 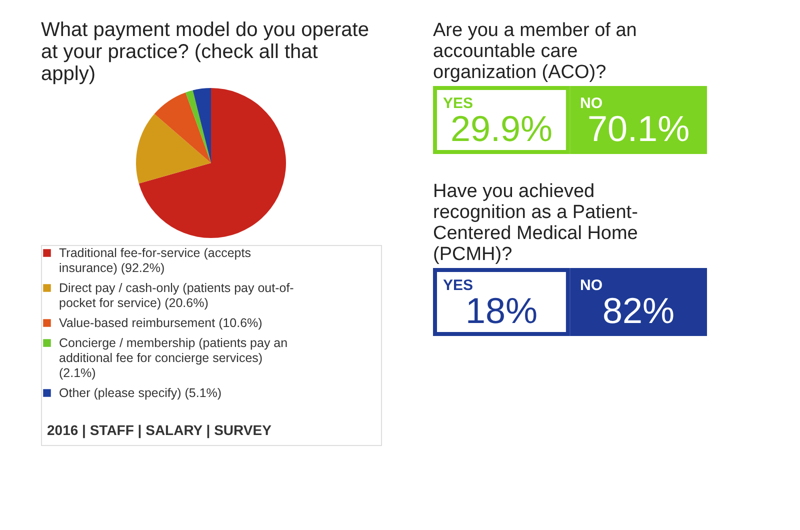 I want to click on chart-title: What payment model do you operate at your practice? (check all that apply), so click(x=205, y=52).